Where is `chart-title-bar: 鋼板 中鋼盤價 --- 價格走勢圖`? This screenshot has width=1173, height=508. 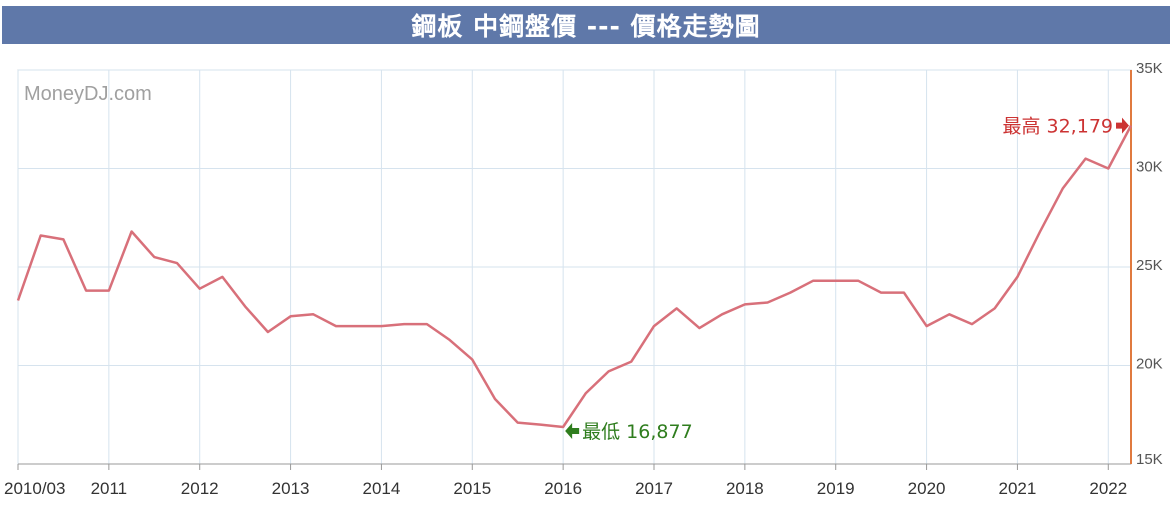 chart-title-bar: 鋼板 中鋼盤價 --- 價格走勢圖 is located at coordinates (586, 25).